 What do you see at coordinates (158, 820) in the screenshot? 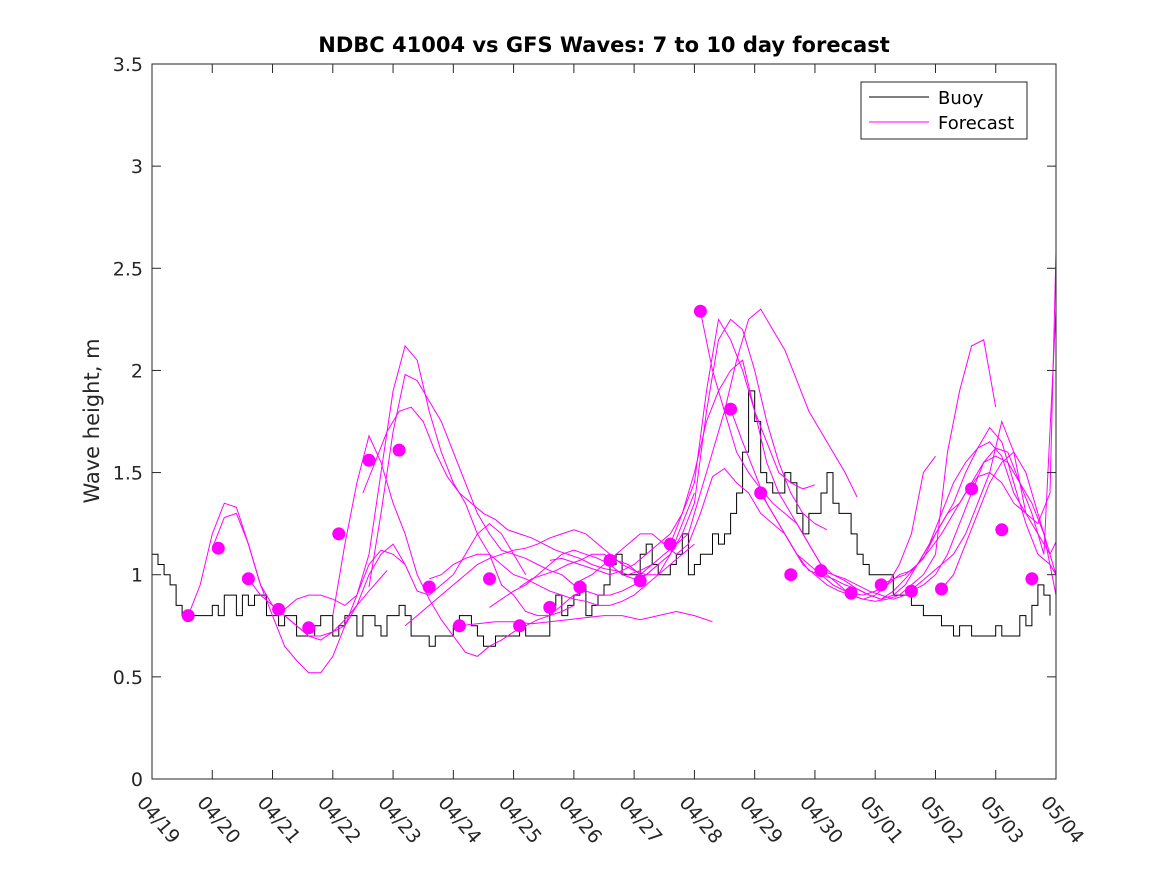
I see `x-tick-label: 04/19` at bounding box center [158, 820].